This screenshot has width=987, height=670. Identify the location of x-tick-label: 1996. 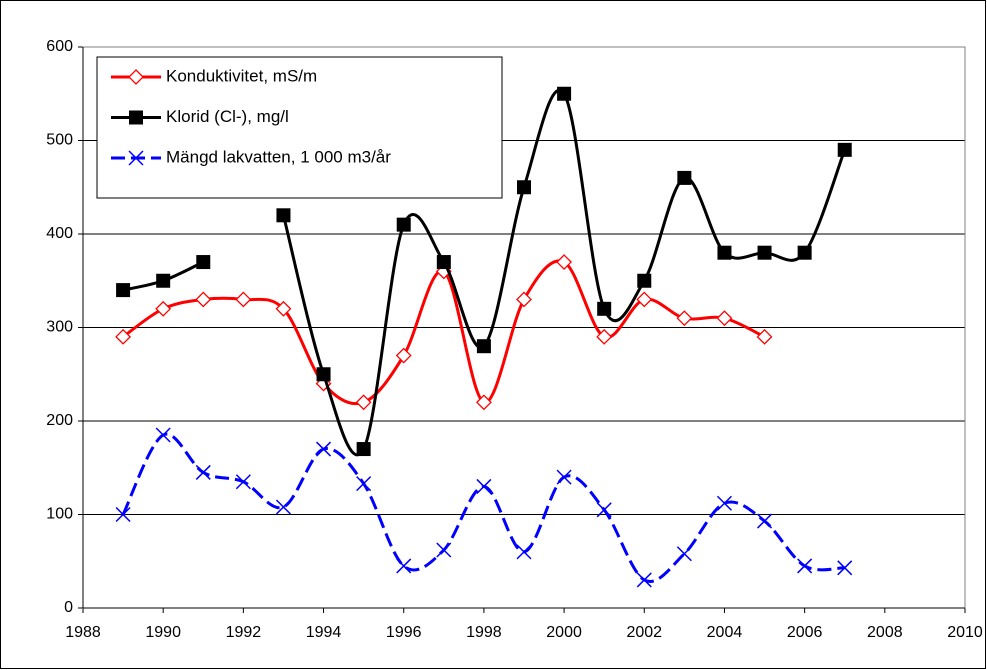
(404, 632).